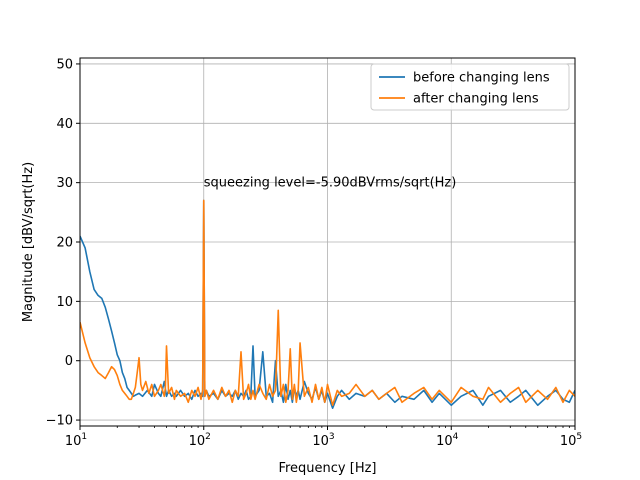 This screenshot has height=480, width=640. What do you see at coordinates (64, 302) in the screenshot?
I see `y-tick-label: 10` at bounding box center [64, 302].